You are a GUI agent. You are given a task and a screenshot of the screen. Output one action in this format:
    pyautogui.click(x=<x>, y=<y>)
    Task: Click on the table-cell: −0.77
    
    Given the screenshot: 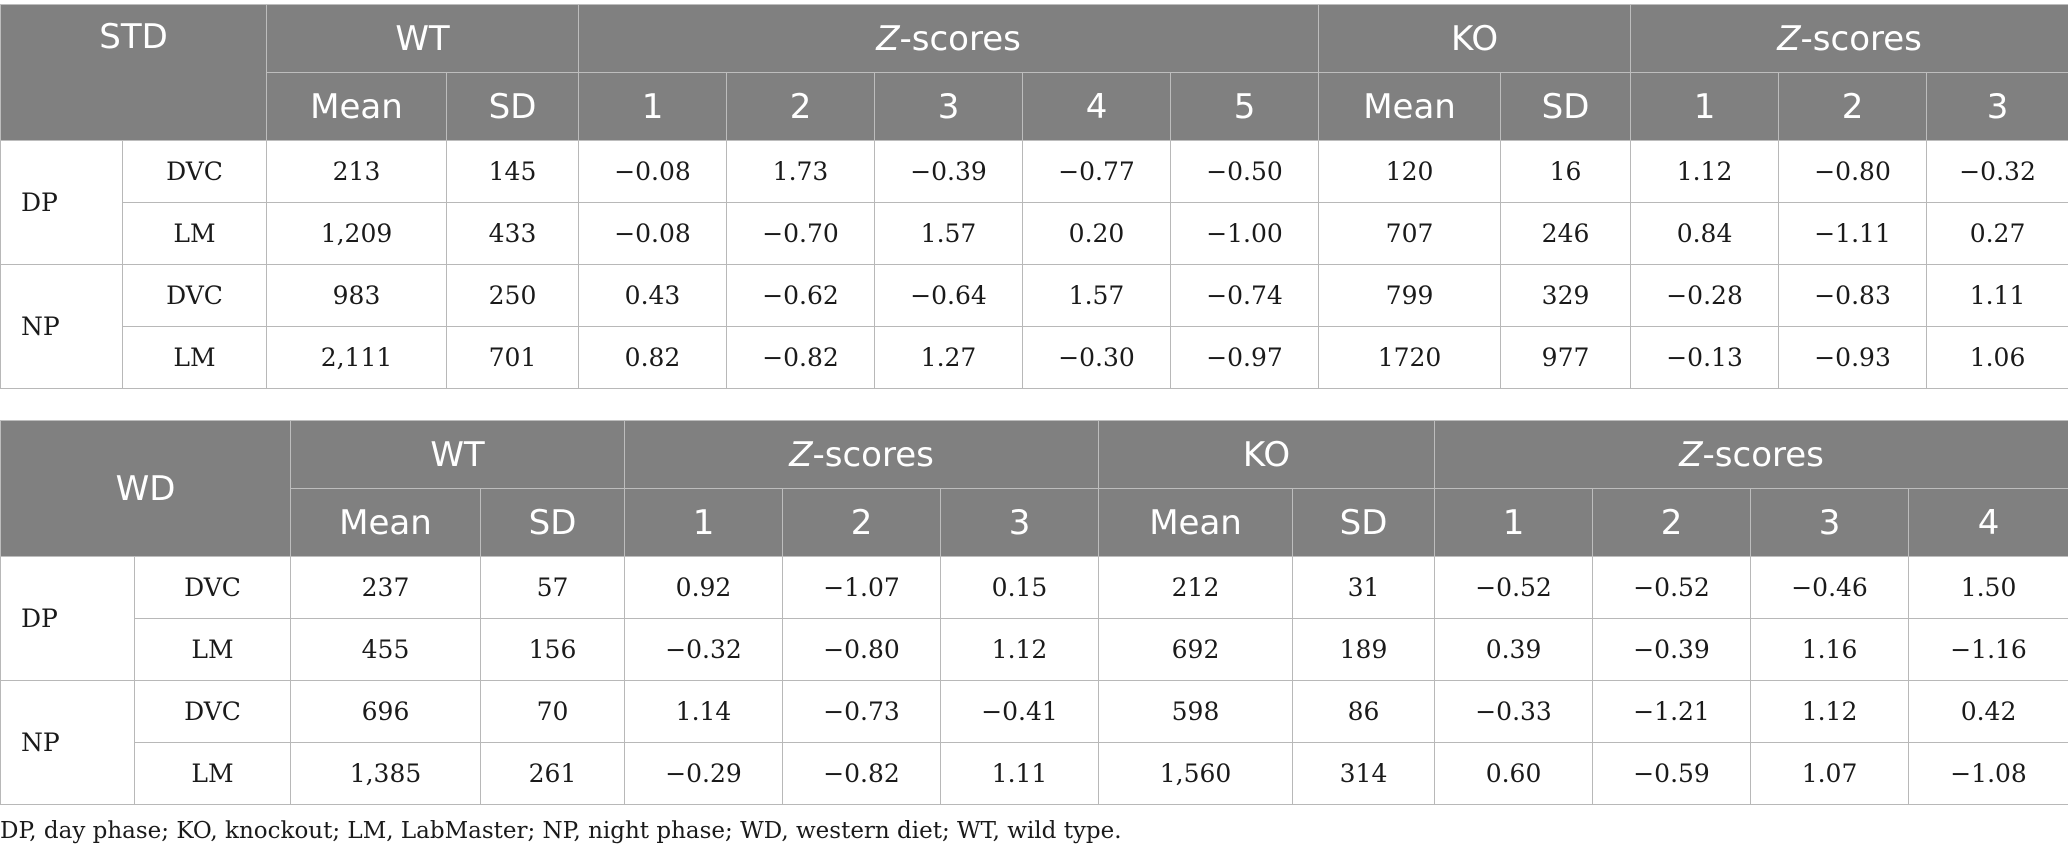 What is the action you would take?
    pyautogui.click(x=1097, y=171)
    